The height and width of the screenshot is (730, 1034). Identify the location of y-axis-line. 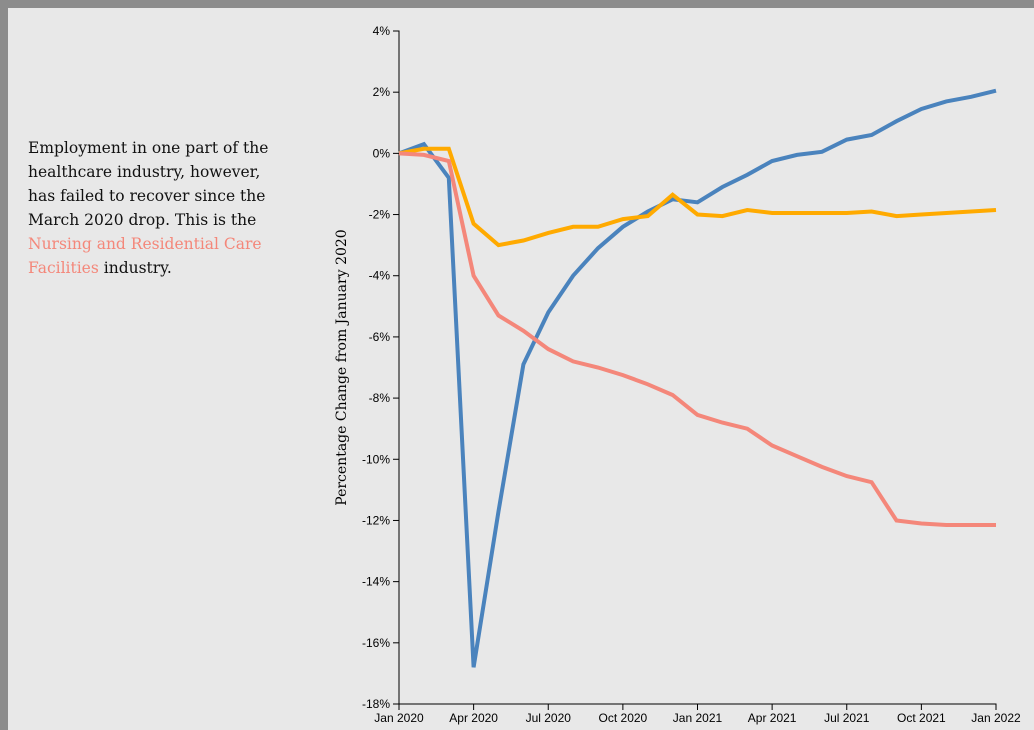
(396, 367).